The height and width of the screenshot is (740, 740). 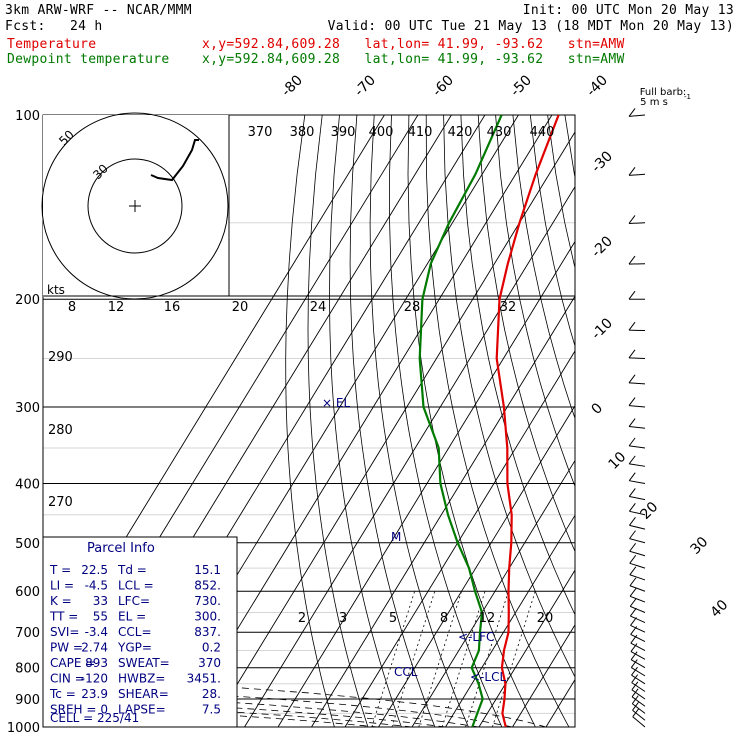 I want to click on parcel-field-label: Tc =, so click(x=62, y=694).